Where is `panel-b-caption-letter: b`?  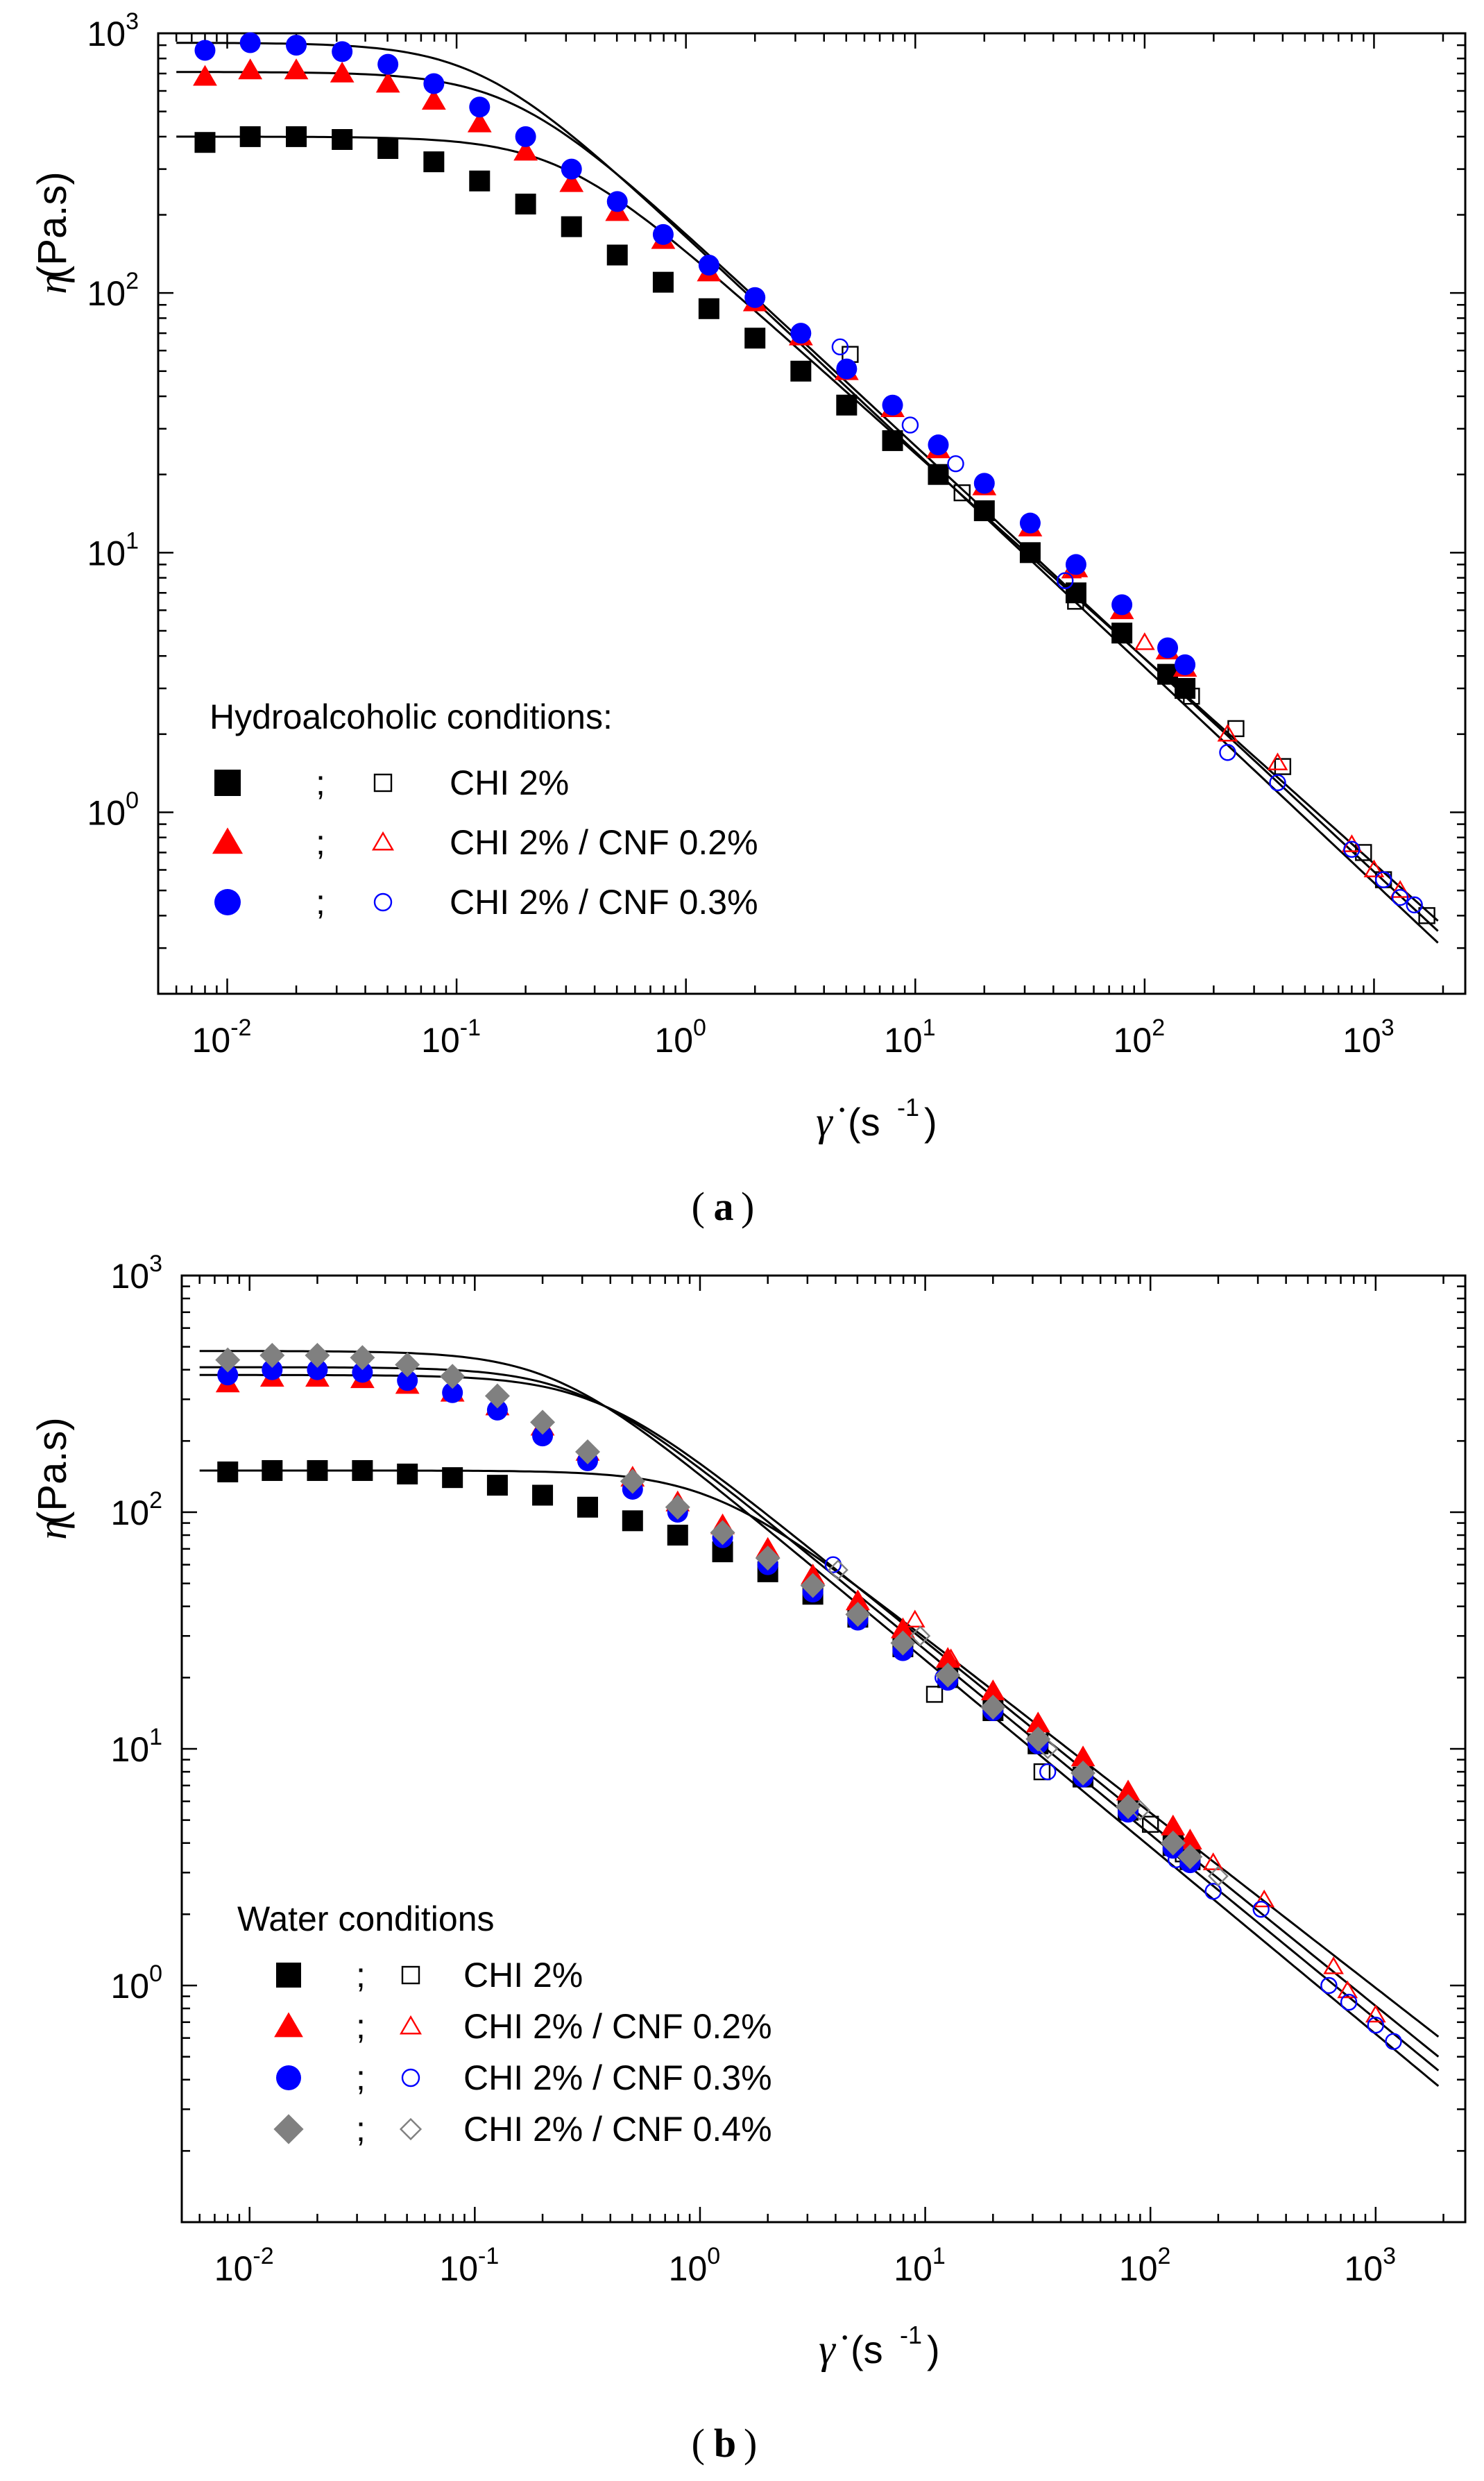 panel-b-caption-letter: b is located at coordinates (725, 2443).